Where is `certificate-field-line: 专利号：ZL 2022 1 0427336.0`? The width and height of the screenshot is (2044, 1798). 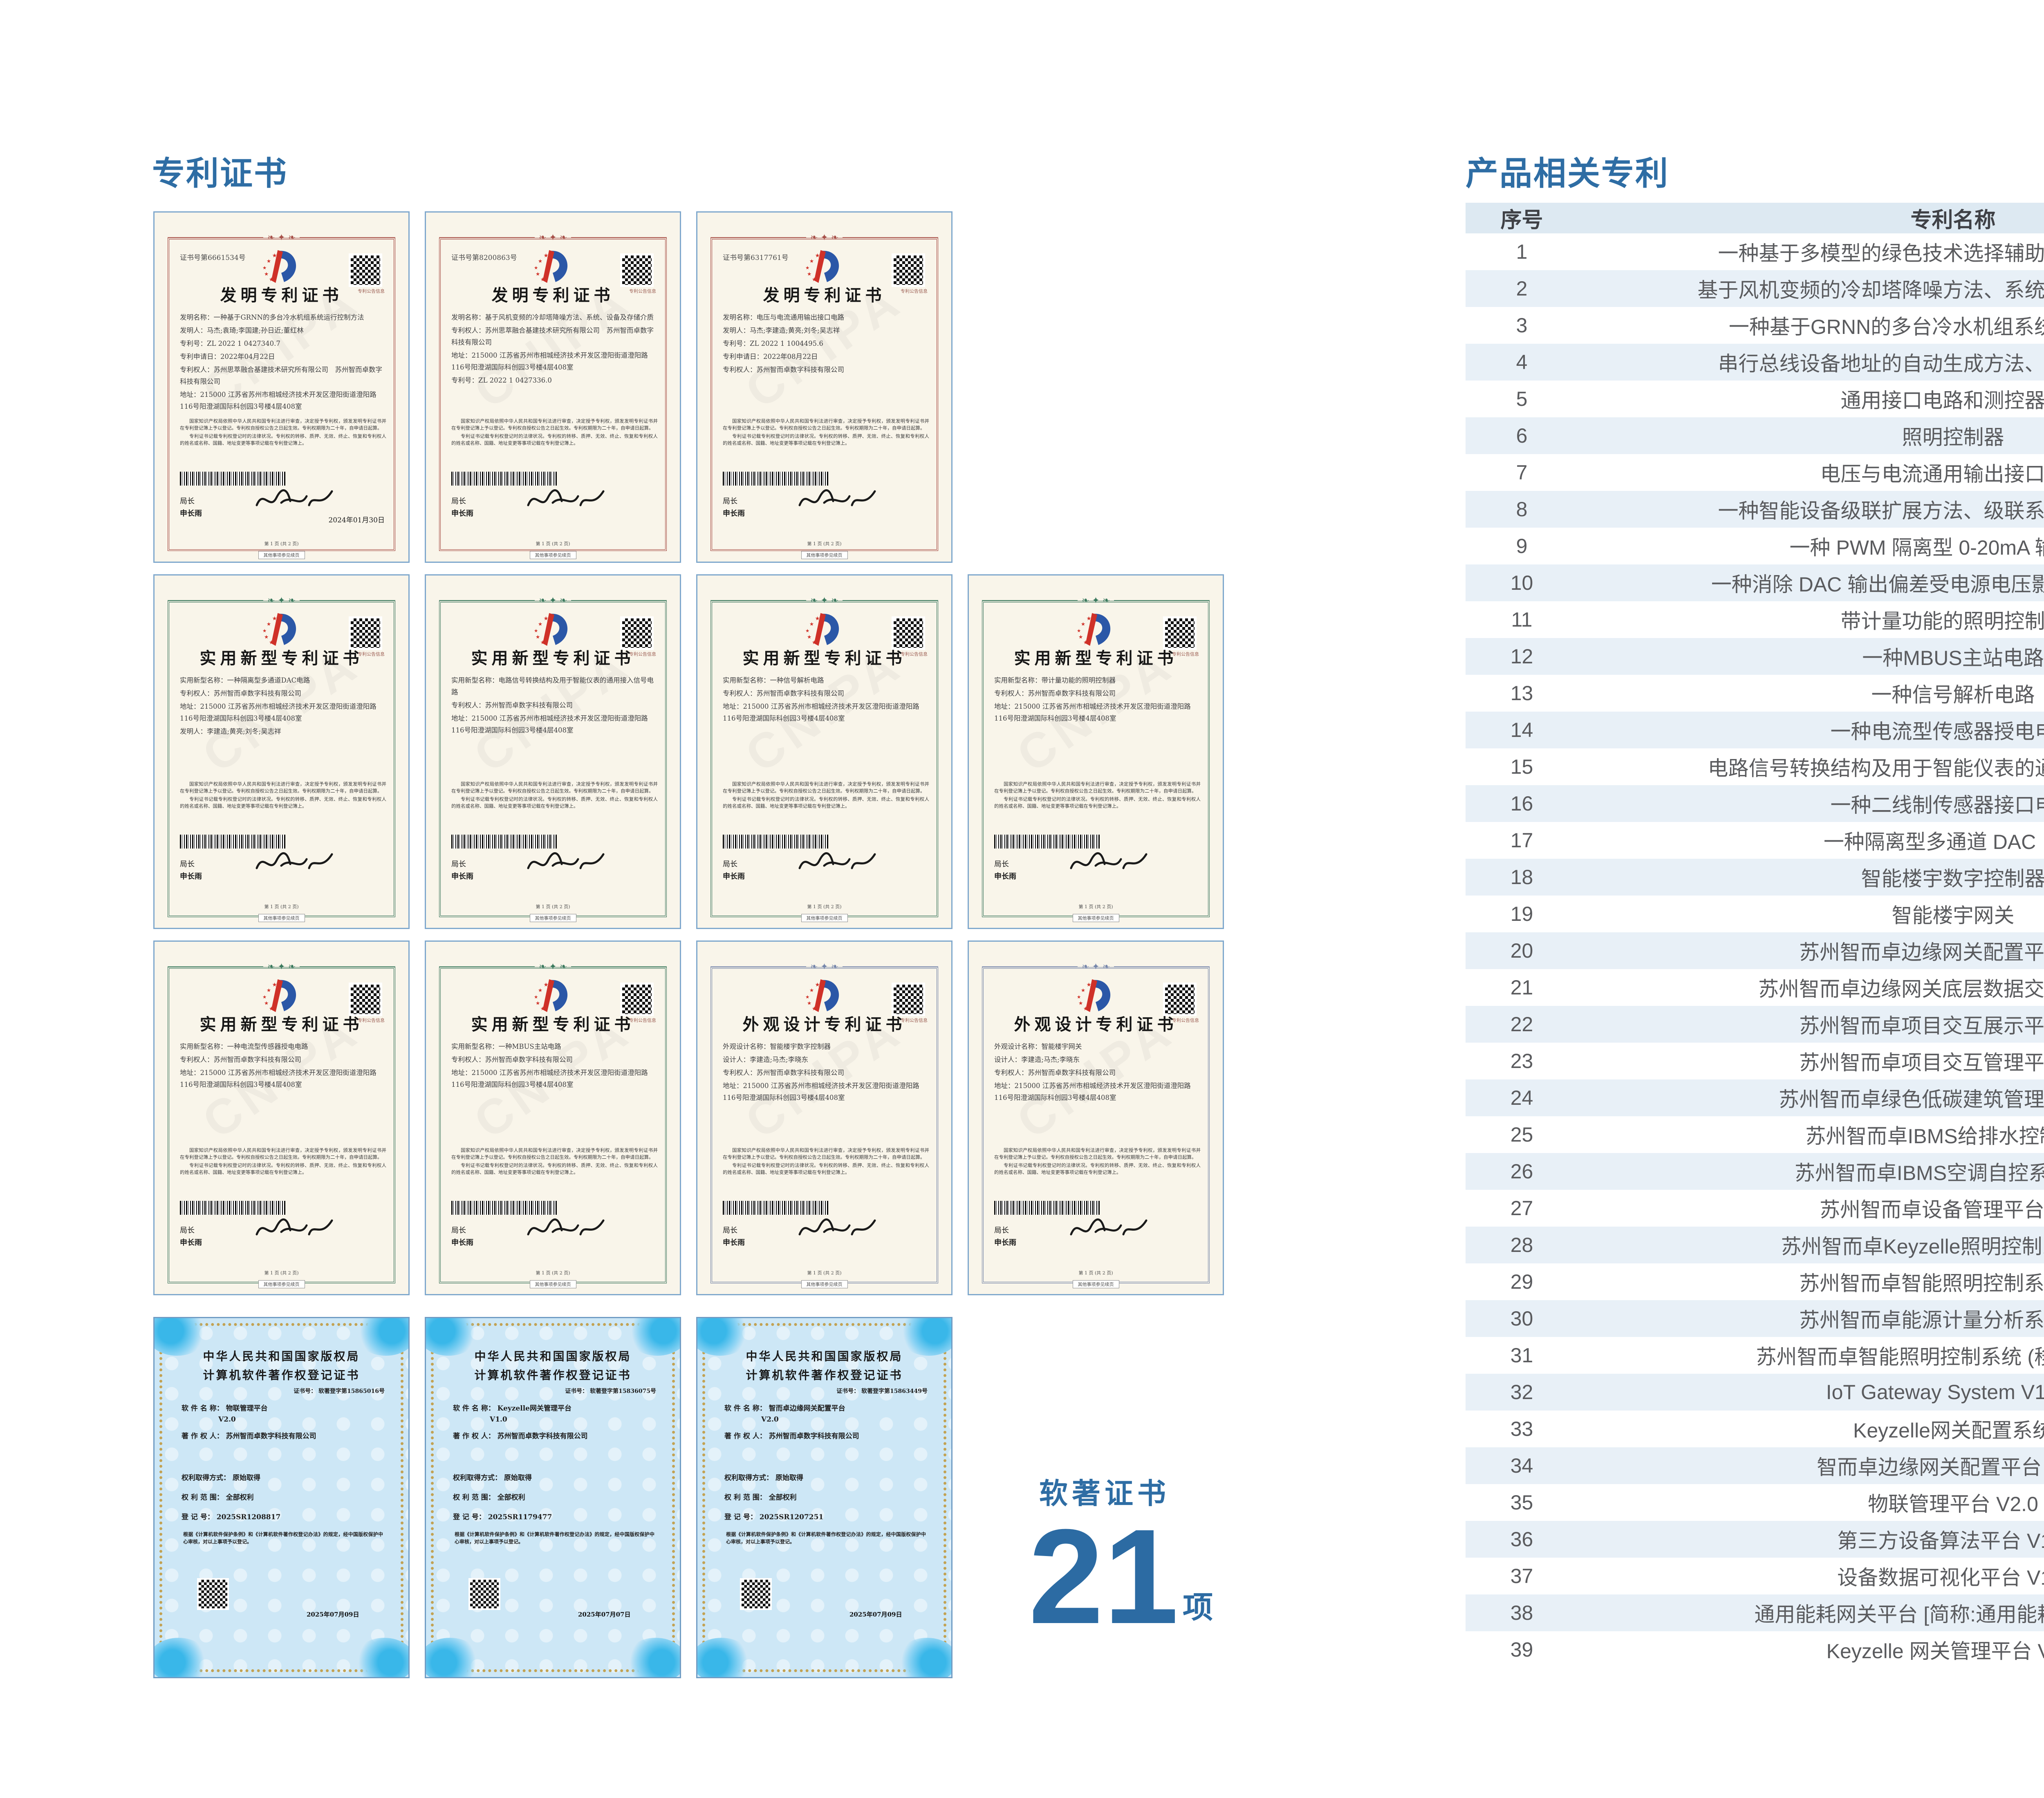 certificate-field-line: 专利号：ZL 2022 1 0427336.0 is located at coordinates (501, 380).